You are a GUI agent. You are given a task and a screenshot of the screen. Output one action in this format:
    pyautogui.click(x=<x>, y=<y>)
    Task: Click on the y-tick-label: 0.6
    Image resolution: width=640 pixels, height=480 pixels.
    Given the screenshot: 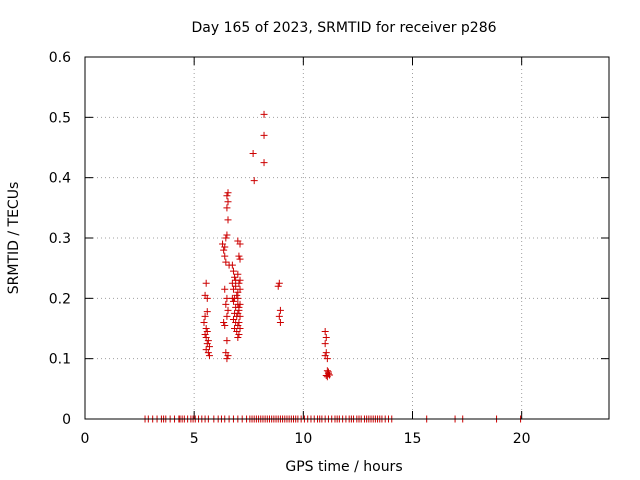 What is the action you would take?
    pyautogui.click(x=60, y=58)
    